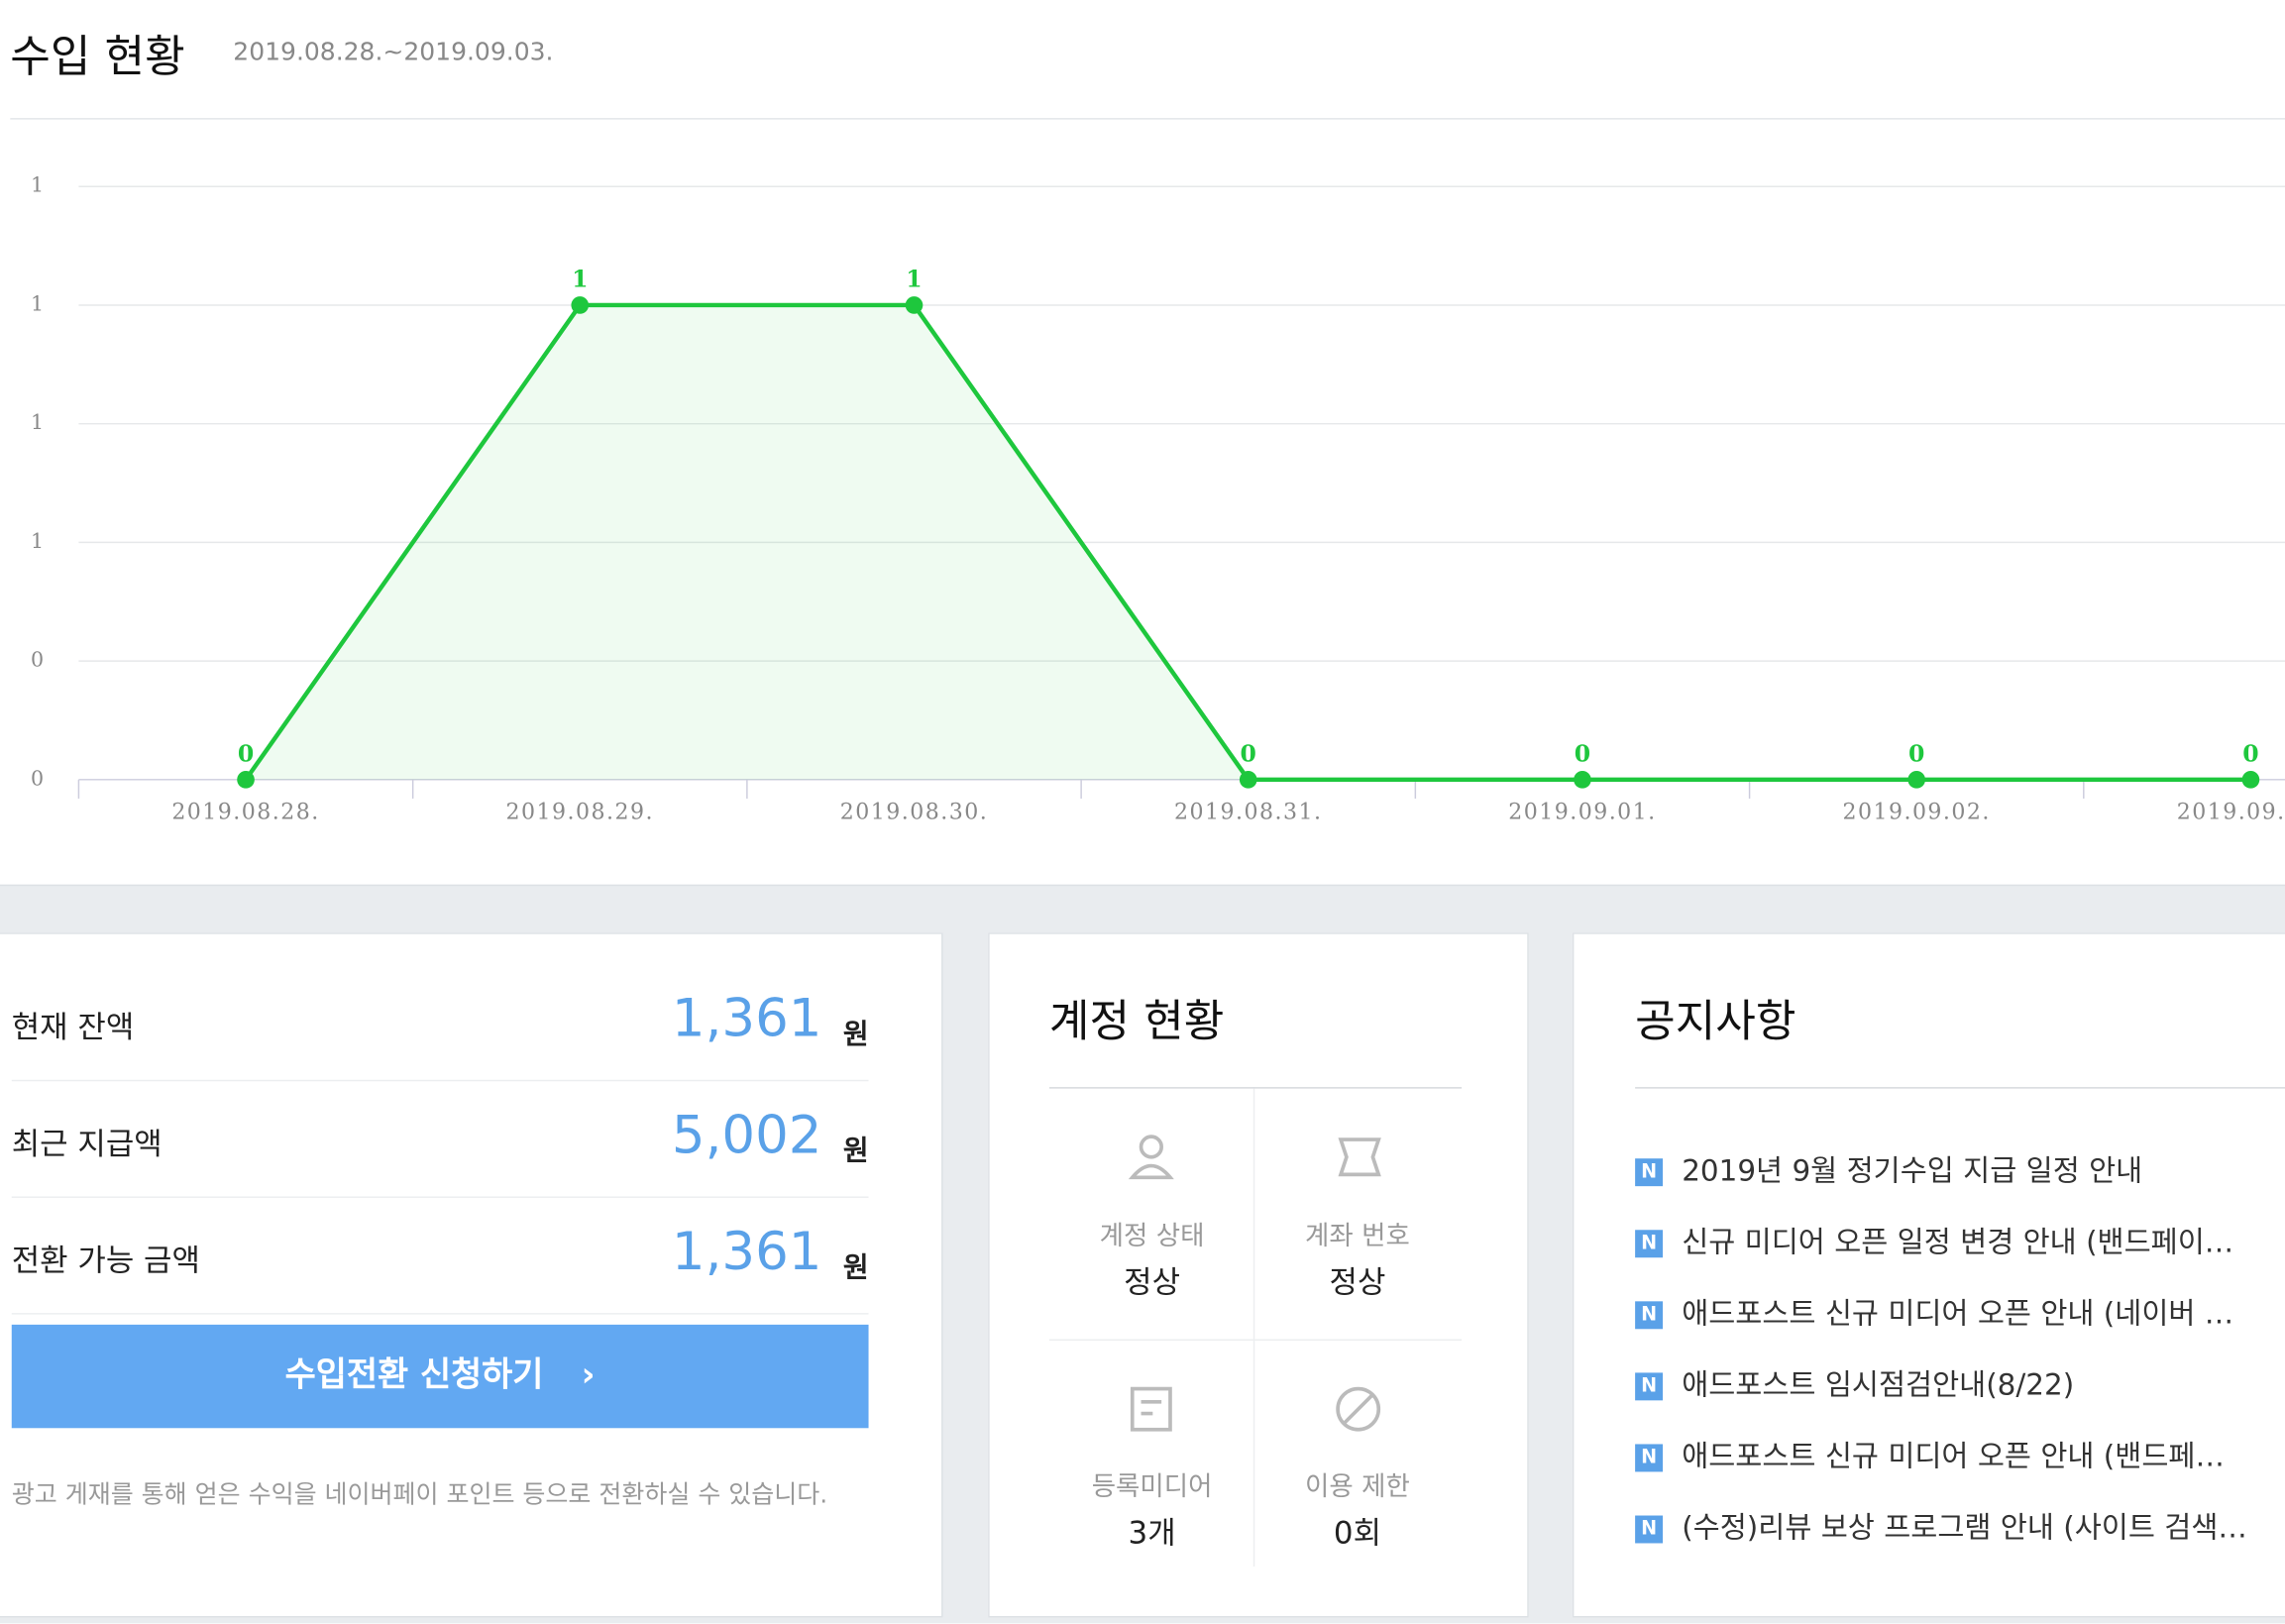  I want to click on chevron: ›, so click(588, 1375).